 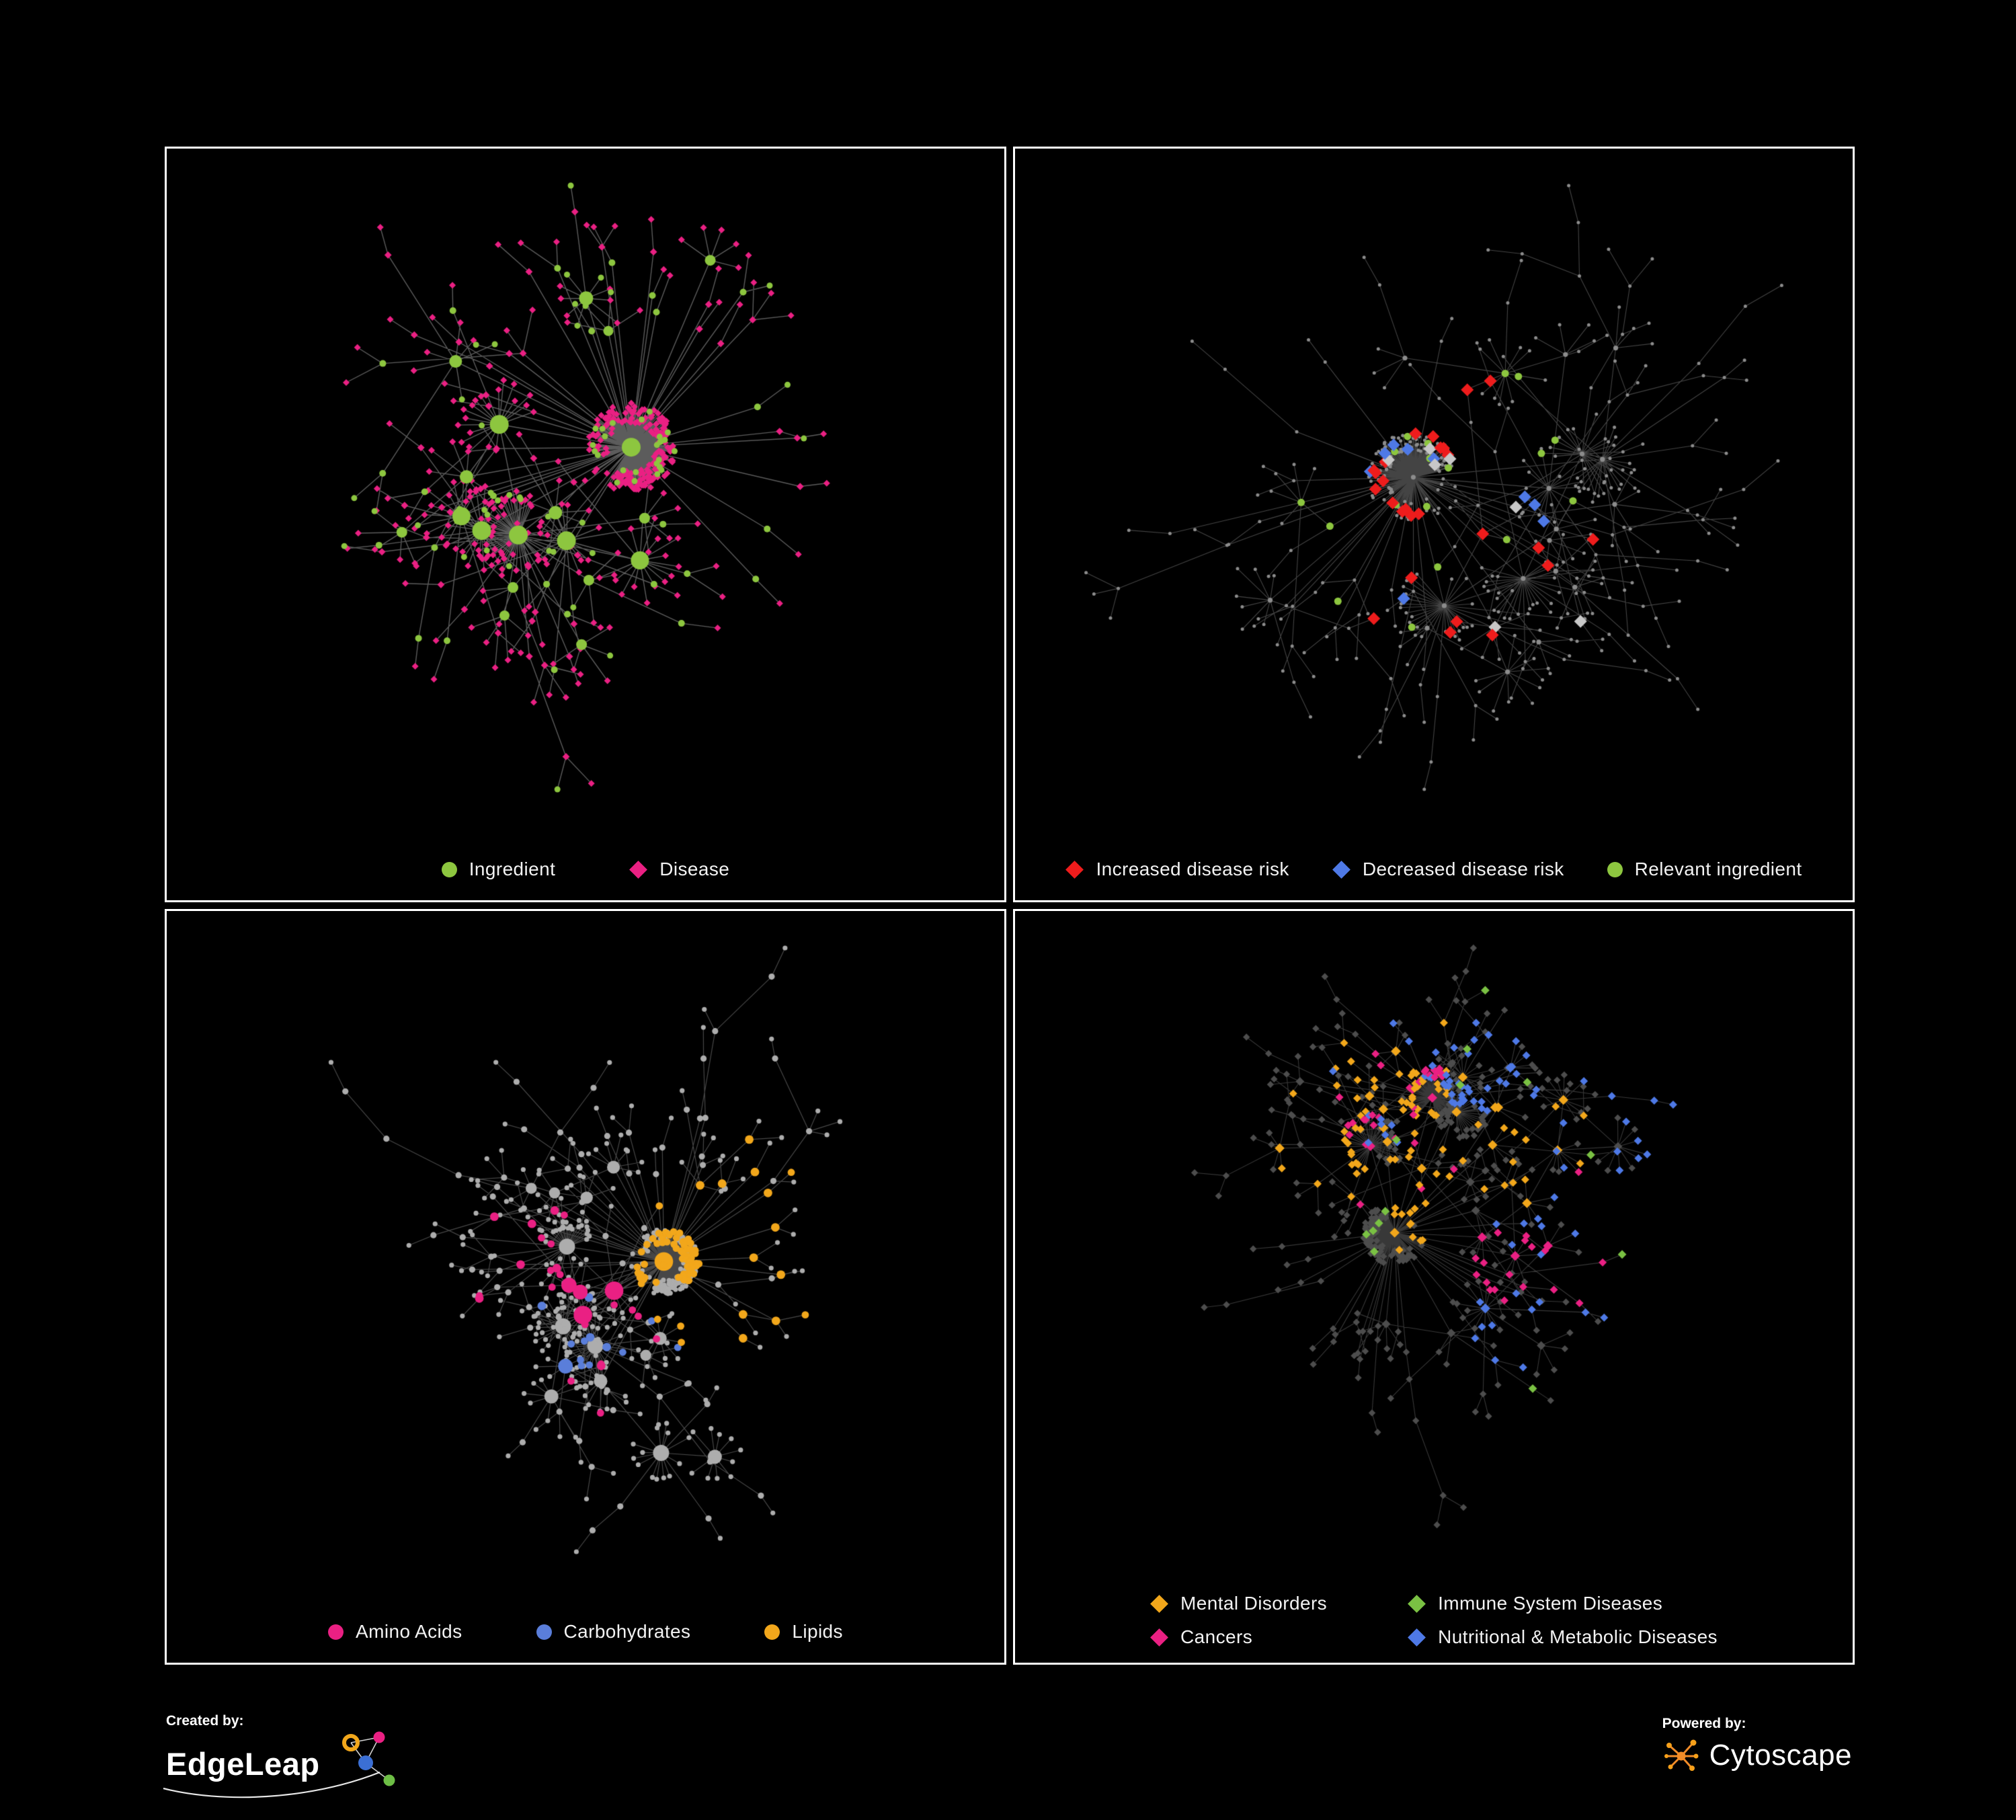 What do you see at coordinates (1216, 1636) in the screenshot?
I see `legend-label-cancers: Cancers` at bounding box center [1216, 1636].